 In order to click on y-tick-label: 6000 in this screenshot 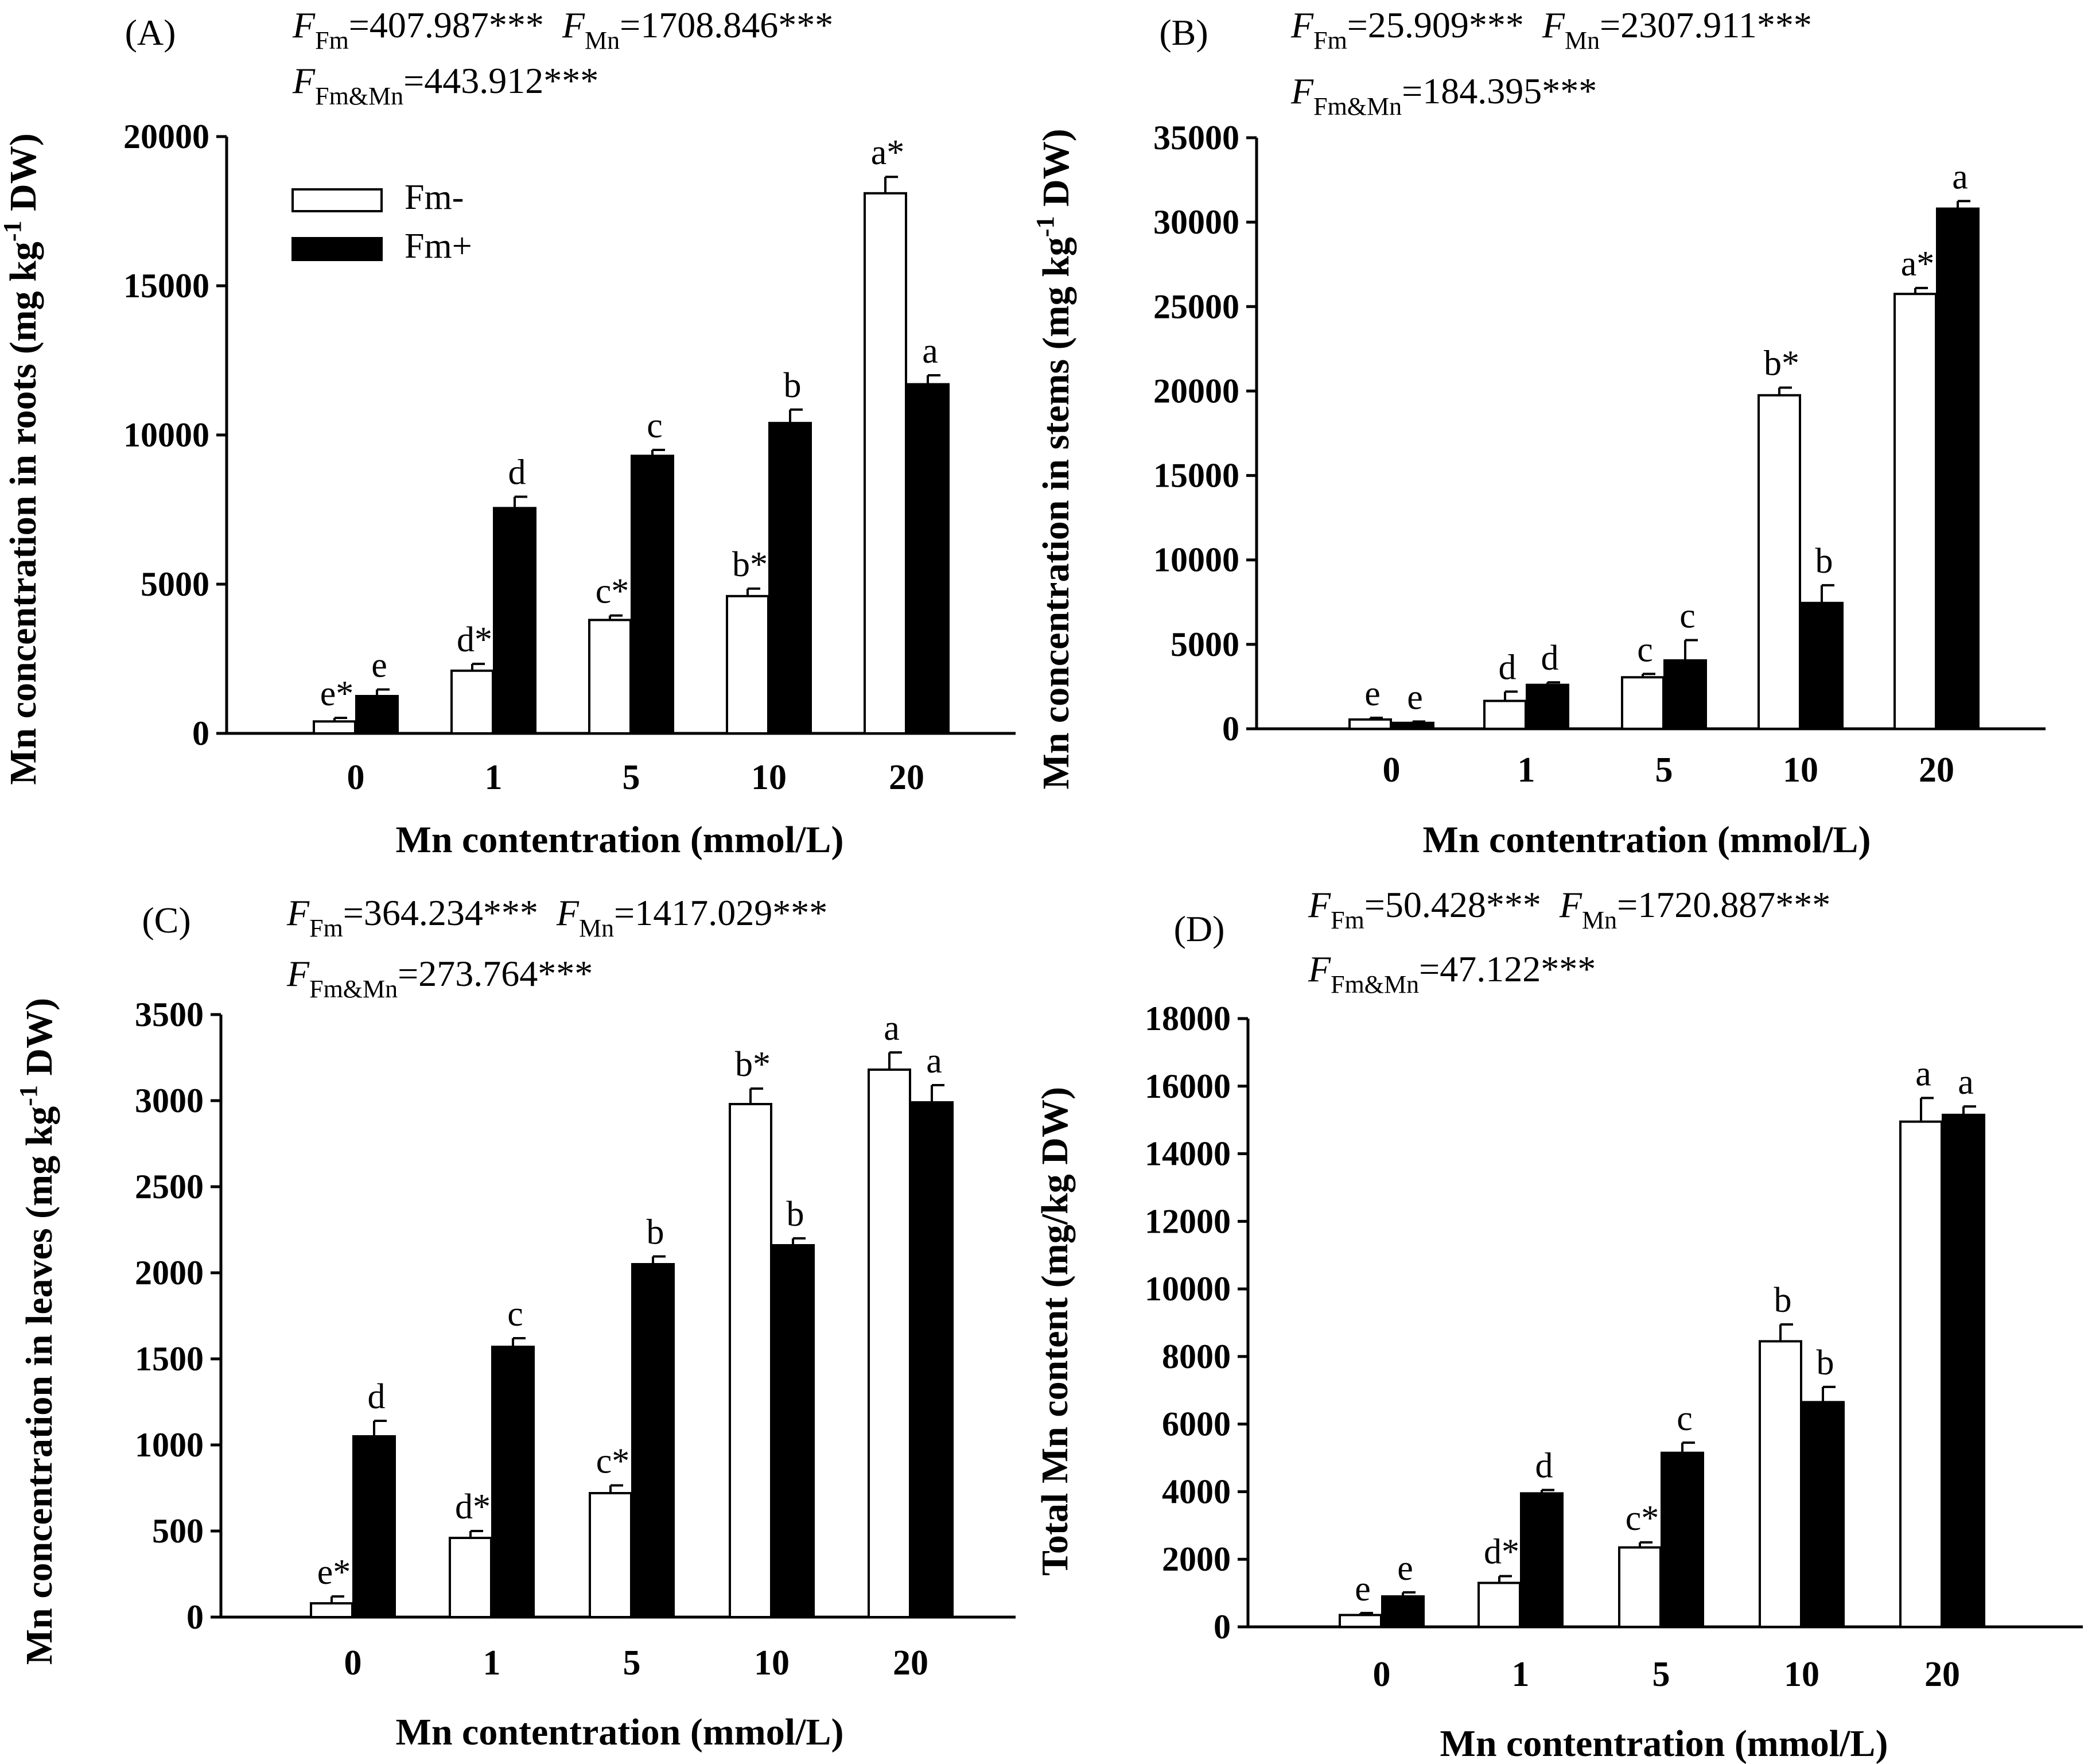, I will do `click(1196, 1424)`.